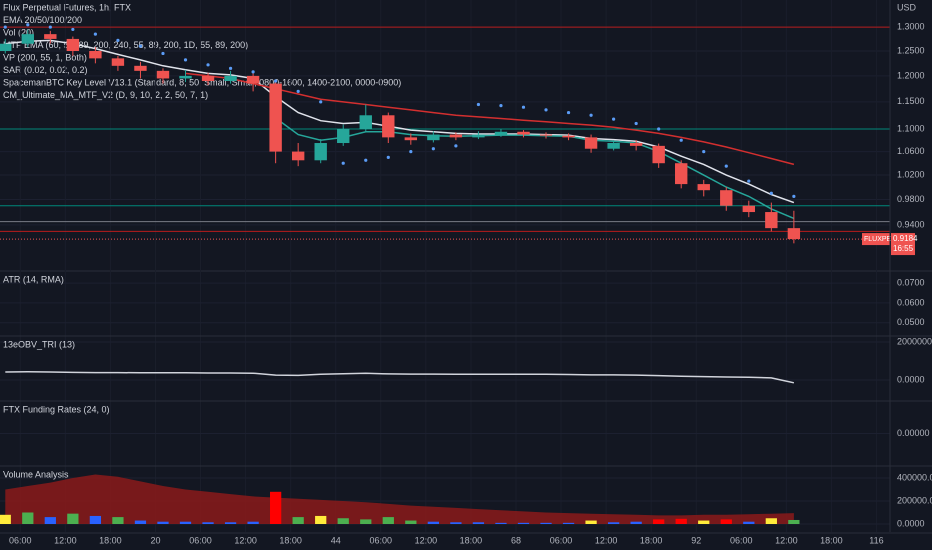 The image size is (932, 550). I want to click on y-tick-label: 1.1500, so click(911, 101).